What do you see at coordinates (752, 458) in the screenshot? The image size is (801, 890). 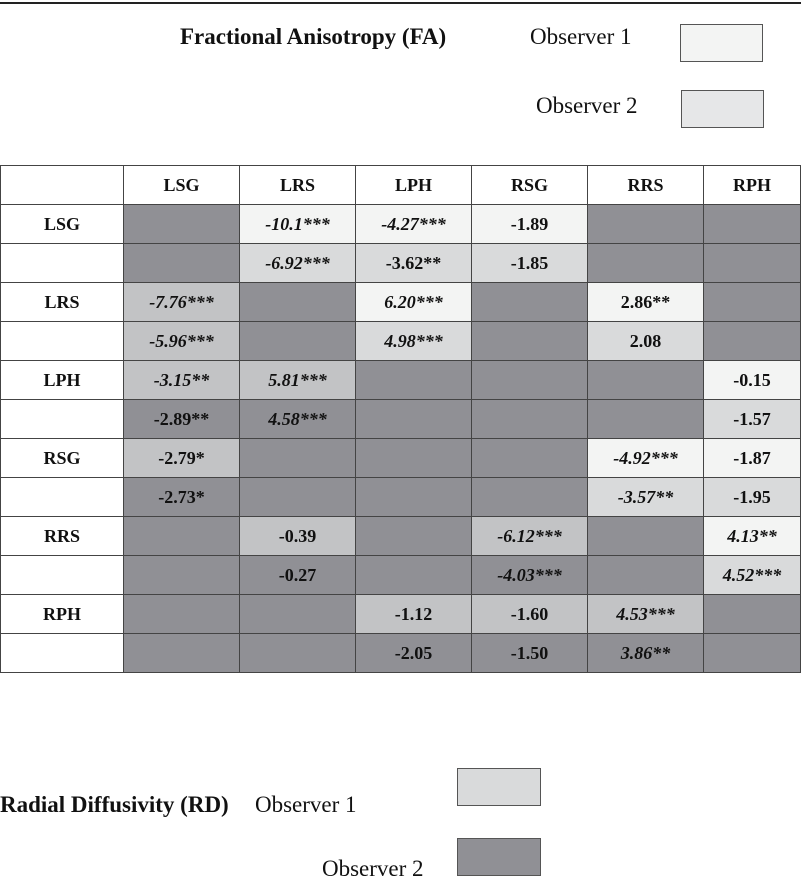 I see `table-cell: -1.87` at bounding box center [752, 458].